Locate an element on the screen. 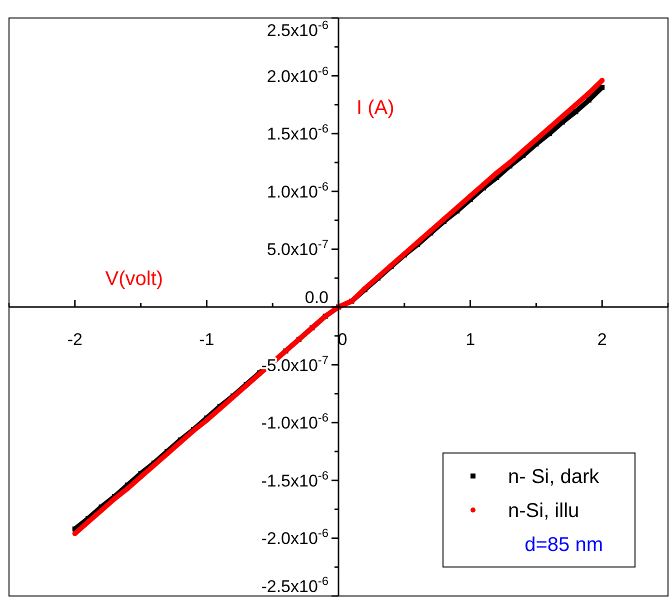  legend-label: n- Si, dark is located at coordinates (554, 477).